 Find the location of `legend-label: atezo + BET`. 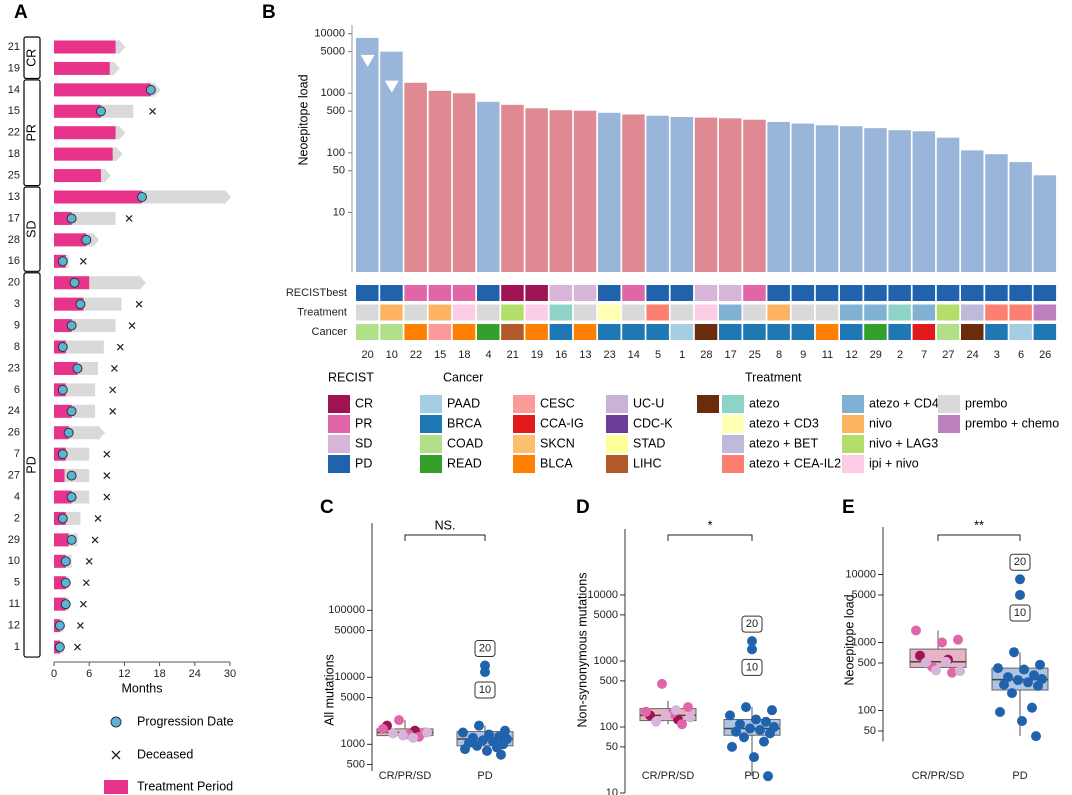

legend-label: atezo + BET is located at coordinates (783, 443).